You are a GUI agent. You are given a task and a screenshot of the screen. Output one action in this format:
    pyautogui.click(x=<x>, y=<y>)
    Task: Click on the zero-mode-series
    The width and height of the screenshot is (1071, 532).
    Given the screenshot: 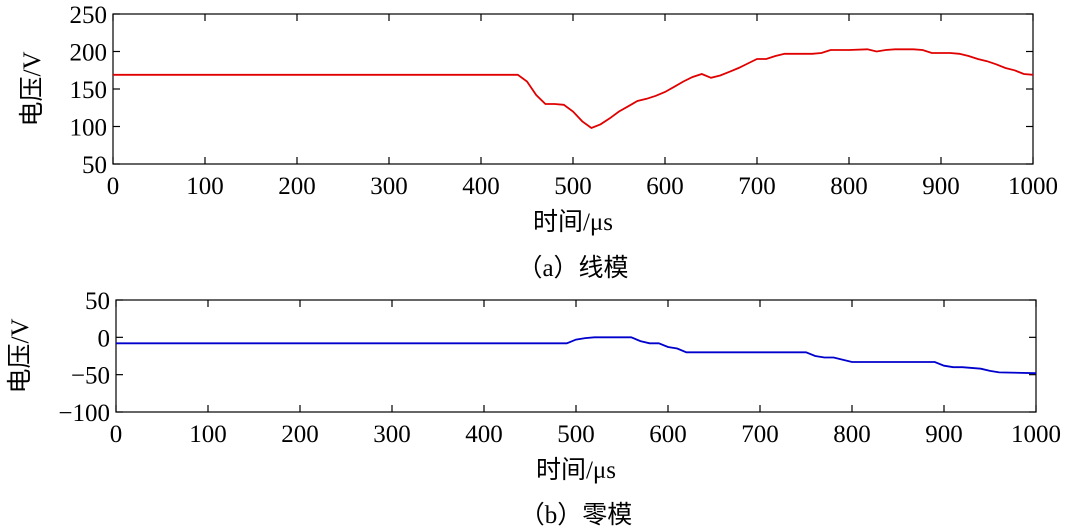 What is the action you would take?
    pyautogui.click(x=576, y=355)
    